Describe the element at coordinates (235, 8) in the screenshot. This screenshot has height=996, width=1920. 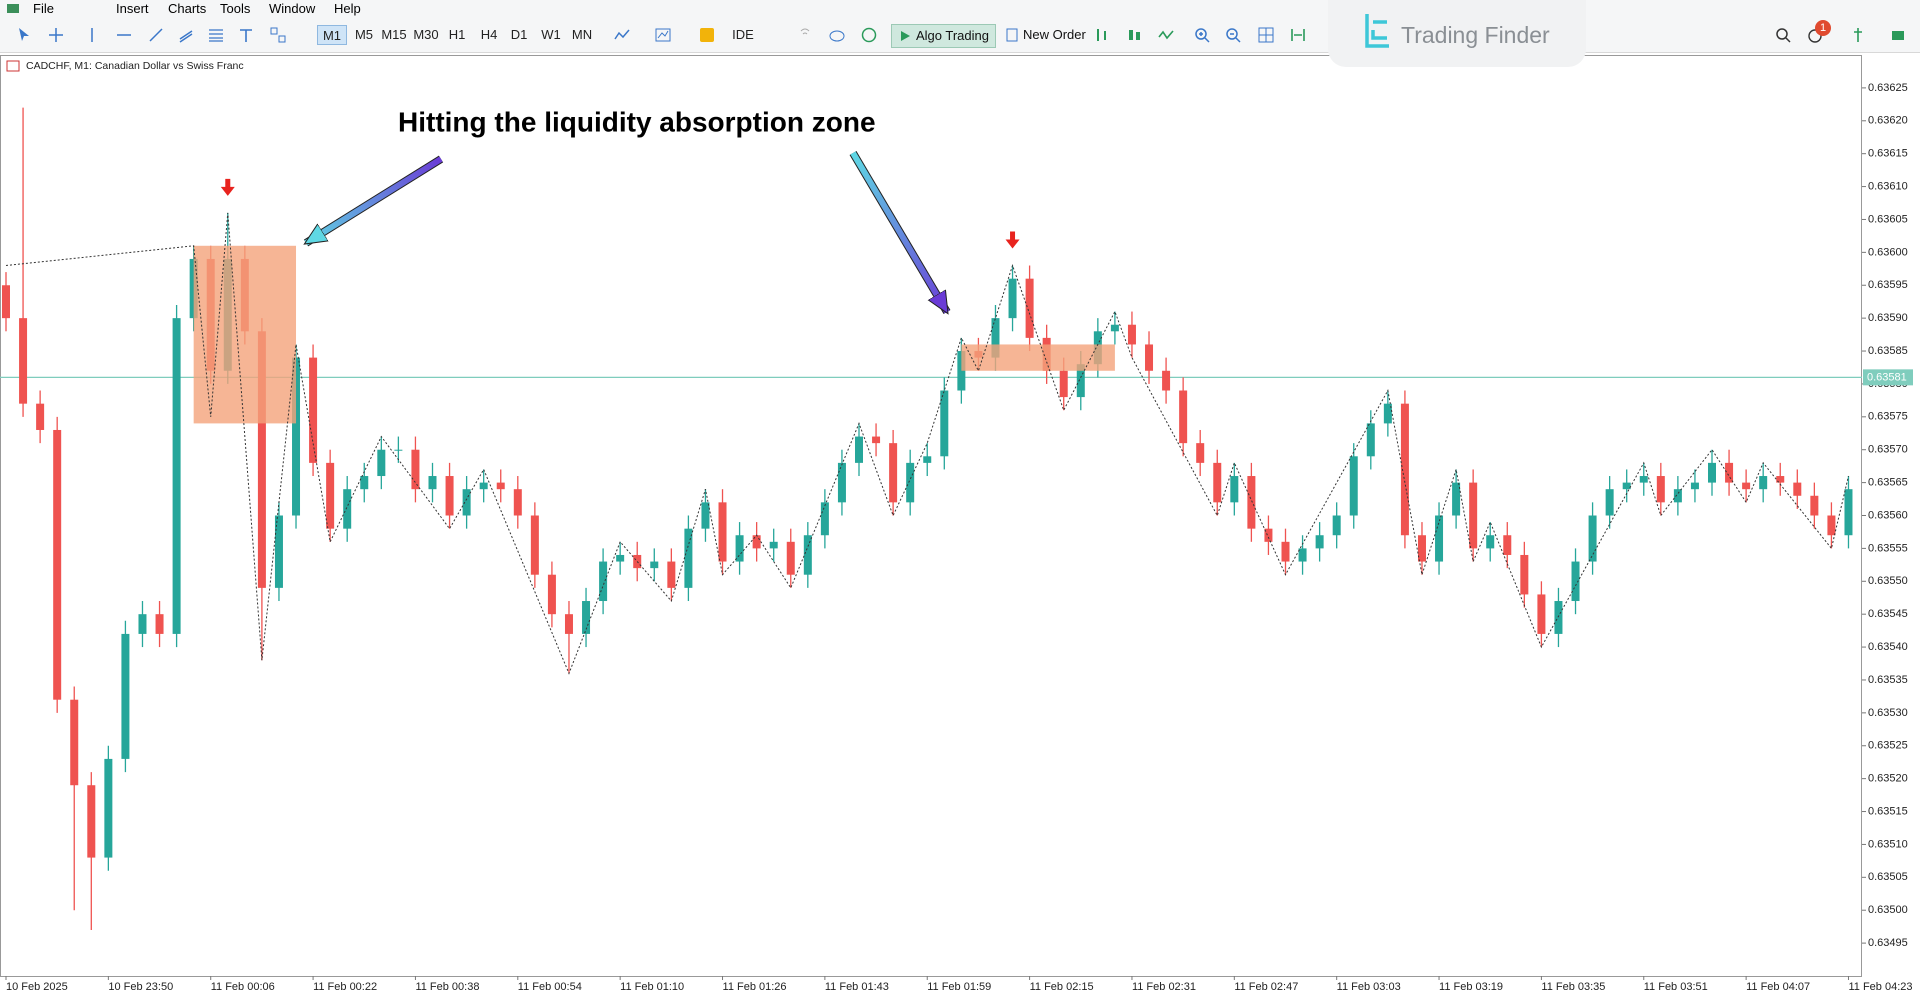
I see `menu-item: Tools` at that location.